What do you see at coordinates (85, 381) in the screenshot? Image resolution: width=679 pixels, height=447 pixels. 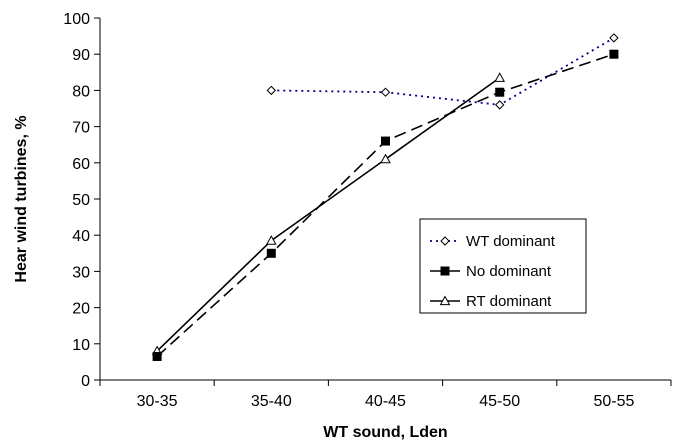 I see `y-tick-label: 0` at bounding box center [85, 381].